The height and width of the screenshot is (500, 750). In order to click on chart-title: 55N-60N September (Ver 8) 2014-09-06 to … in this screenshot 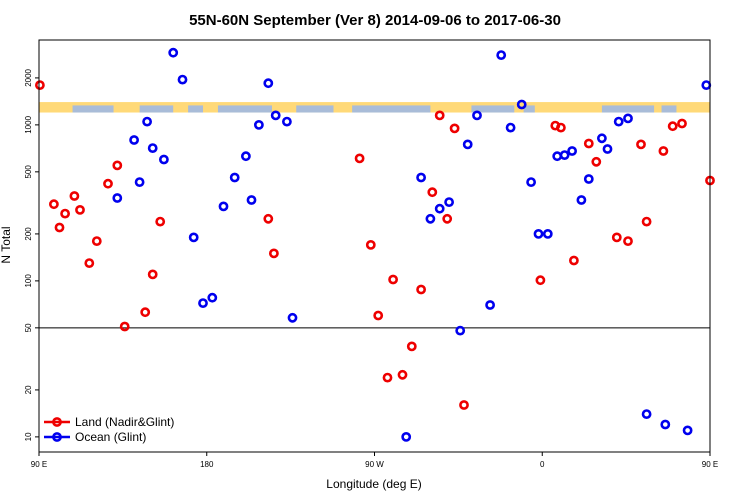, I will do `click(375, 20)`.